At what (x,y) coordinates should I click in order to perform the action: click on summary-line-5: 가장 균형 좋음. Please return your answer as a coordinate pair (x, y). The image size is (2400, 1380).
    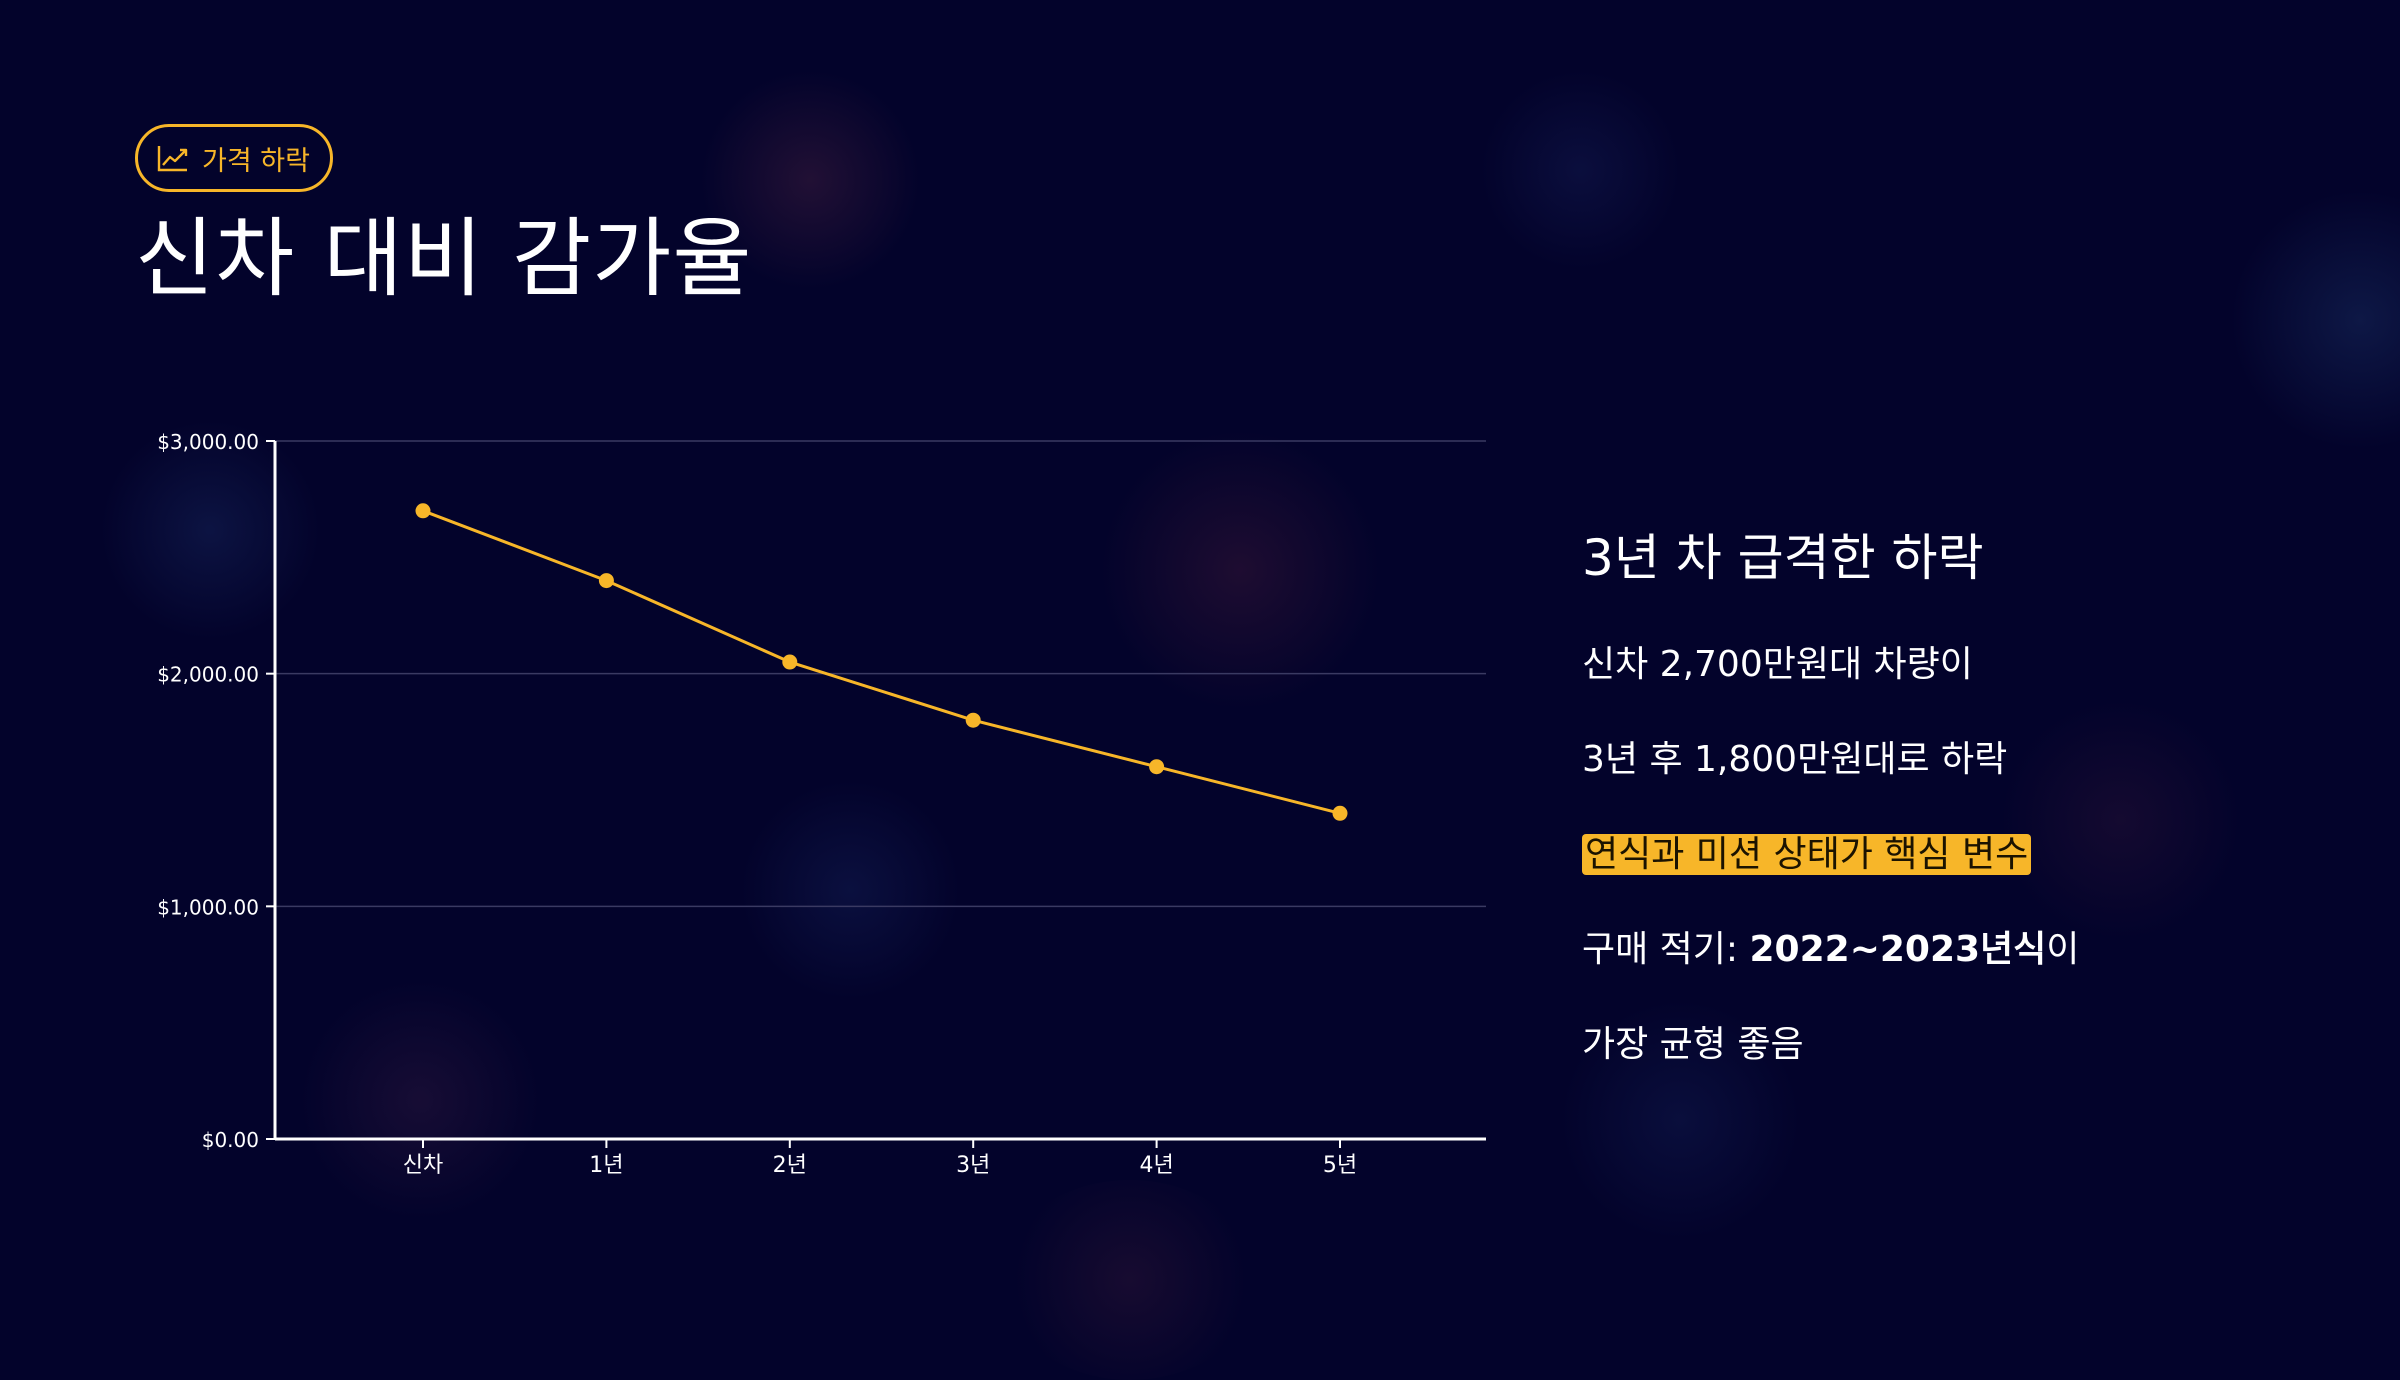
    Looking at the image, I should click on (1693, 1044).